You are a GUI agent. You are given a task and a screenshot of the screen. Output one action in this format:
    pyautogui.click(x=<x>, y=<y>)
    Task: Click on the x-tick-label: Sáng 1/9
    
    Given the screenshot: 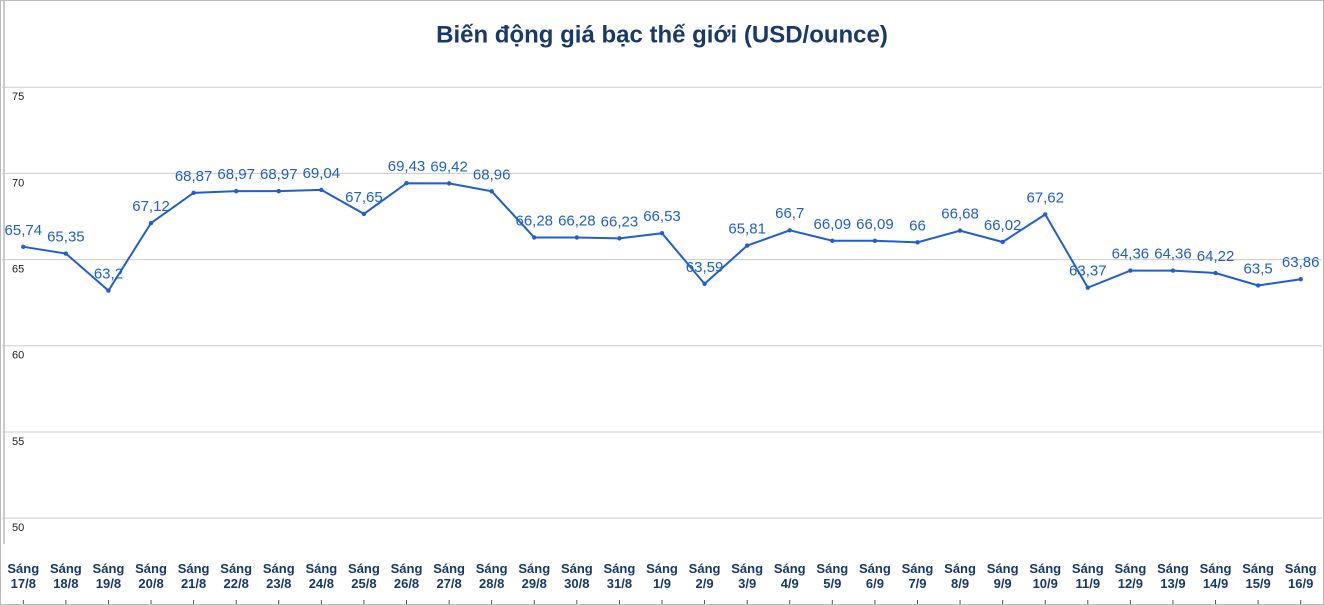 What is the action you would take?
    pyautogui.click(x=662, y=576)
    